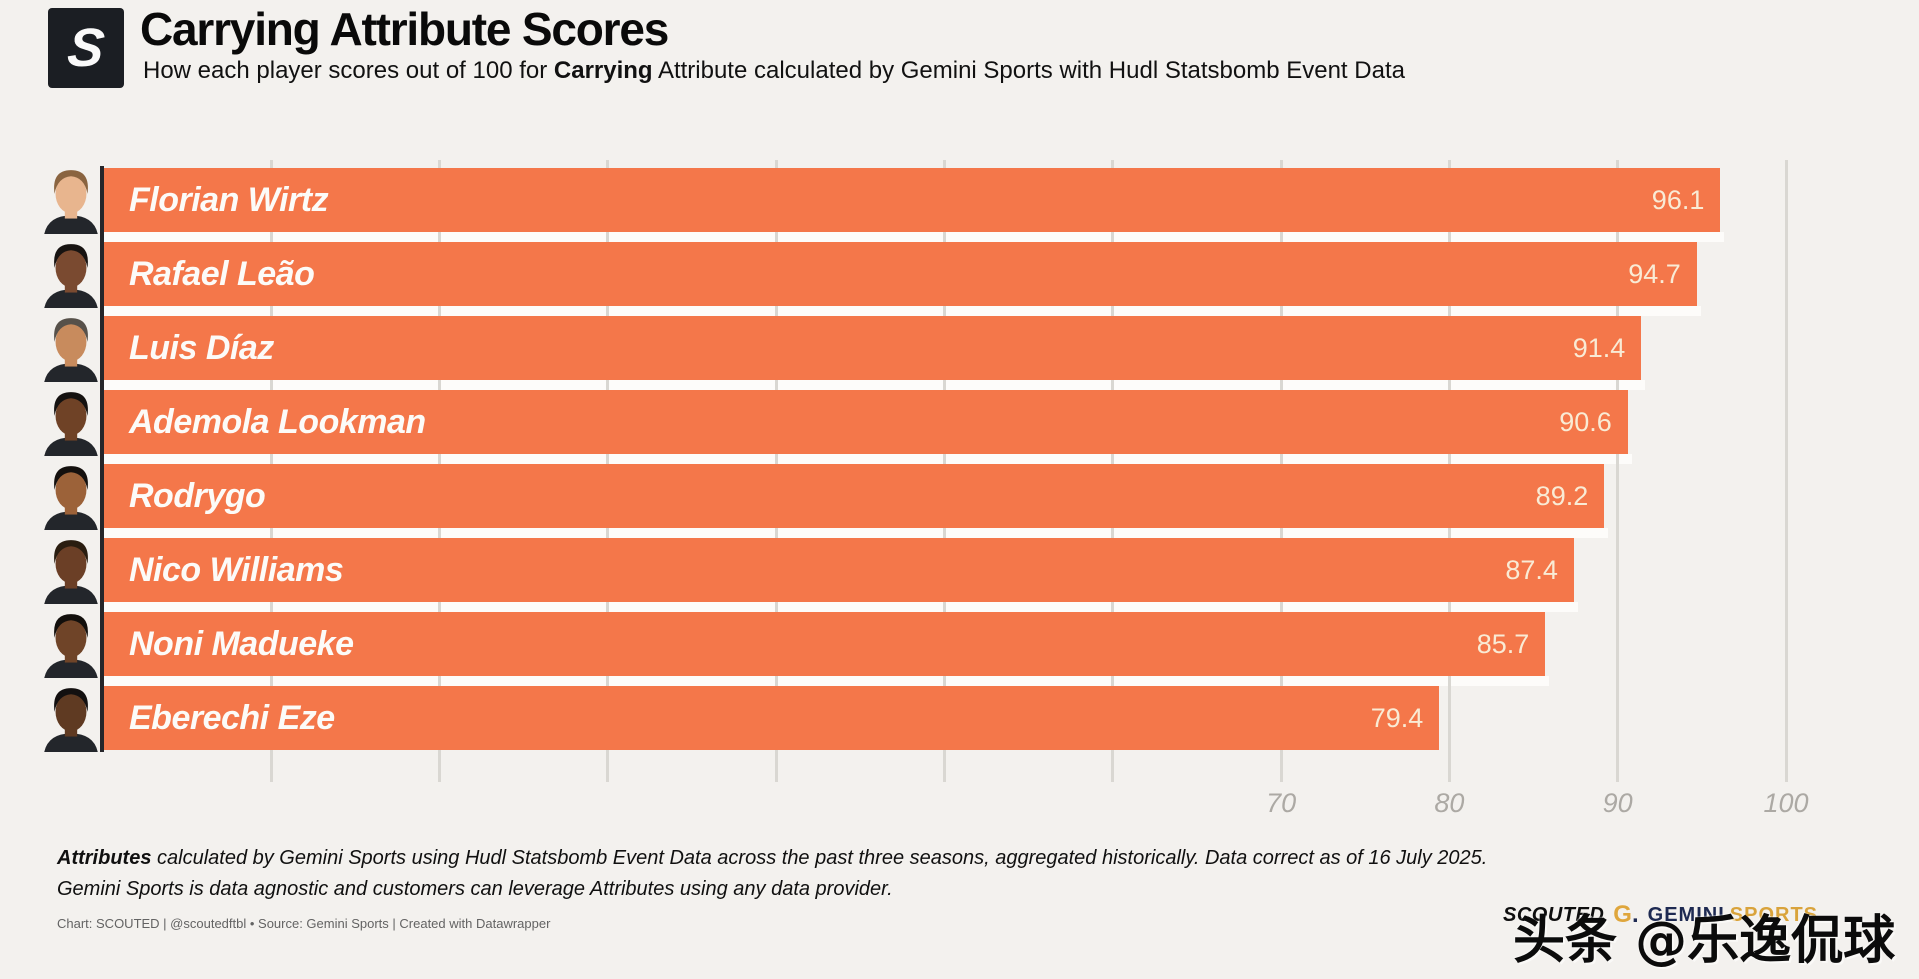  What do you see at coordinates (1503, 644) in the screenshot?
I see `score-value-label: 85.7` at bounding box center [1503, 644].